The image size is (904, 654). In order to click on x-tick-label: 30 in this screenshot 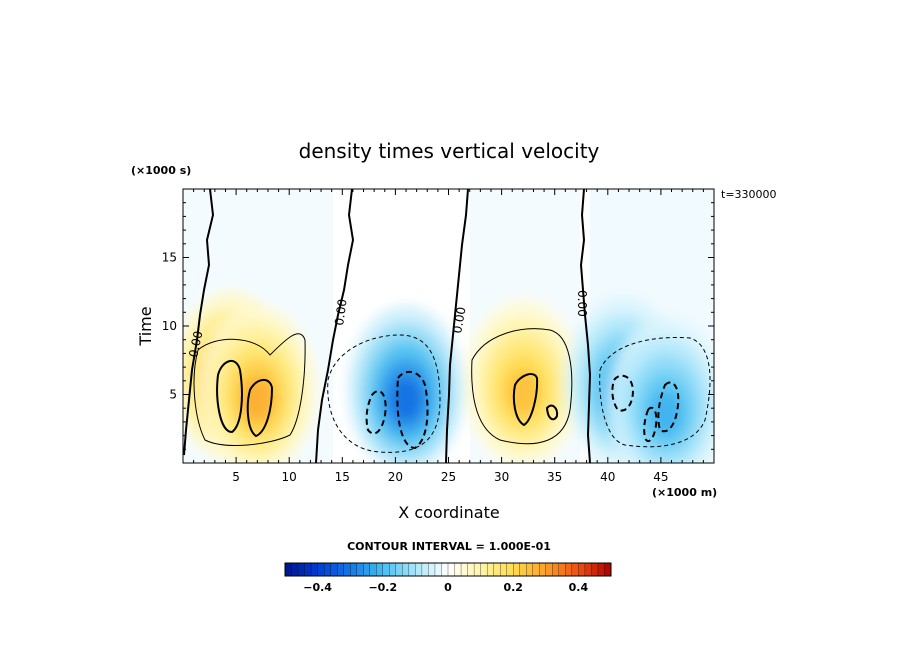, I will do `click(501, 477)`.